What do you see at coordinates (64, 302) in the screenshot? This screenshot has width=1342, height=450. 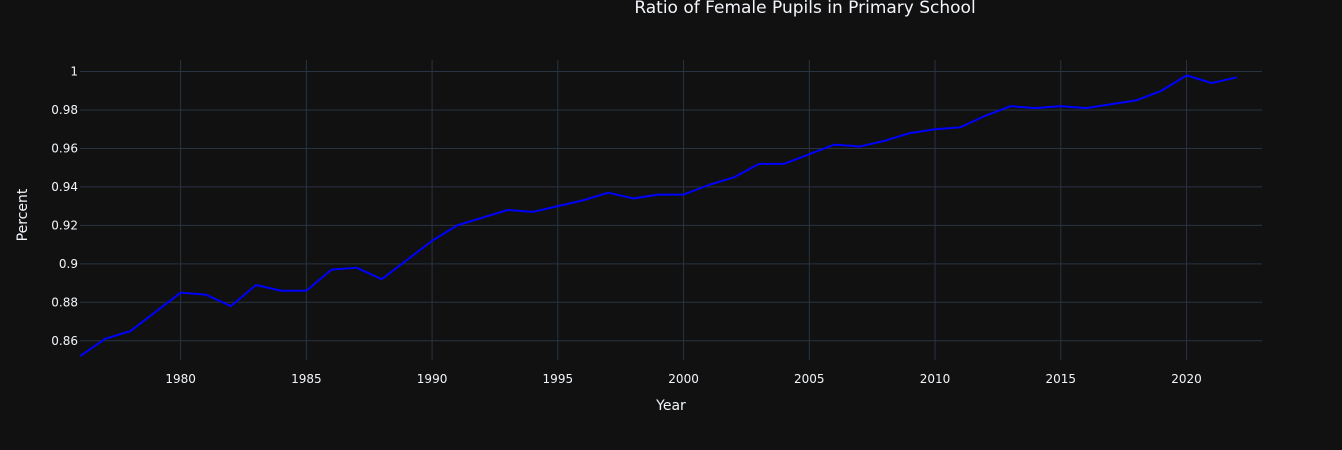 I see `y-tick-label: 0.88` at bounding box center [64, 302].